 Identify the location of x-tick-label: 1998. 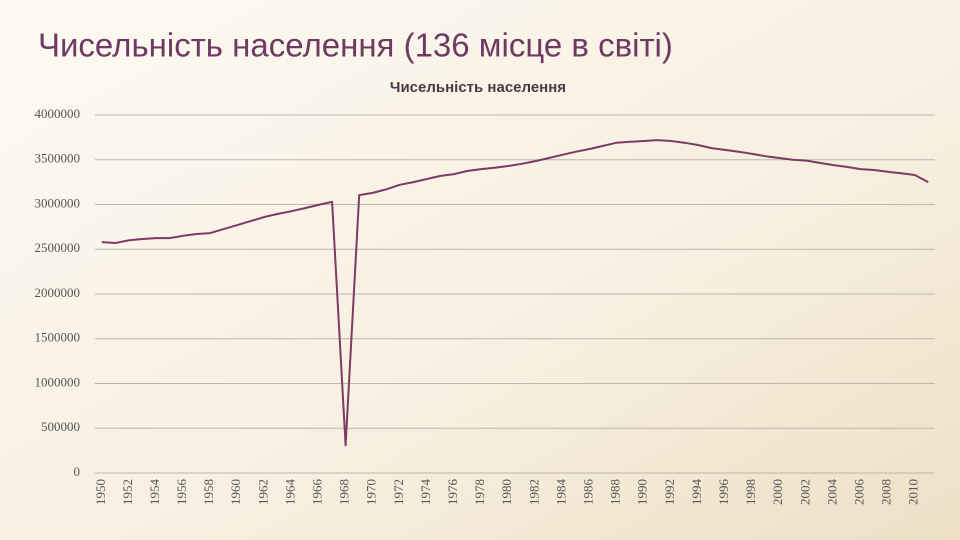
(750, 492).